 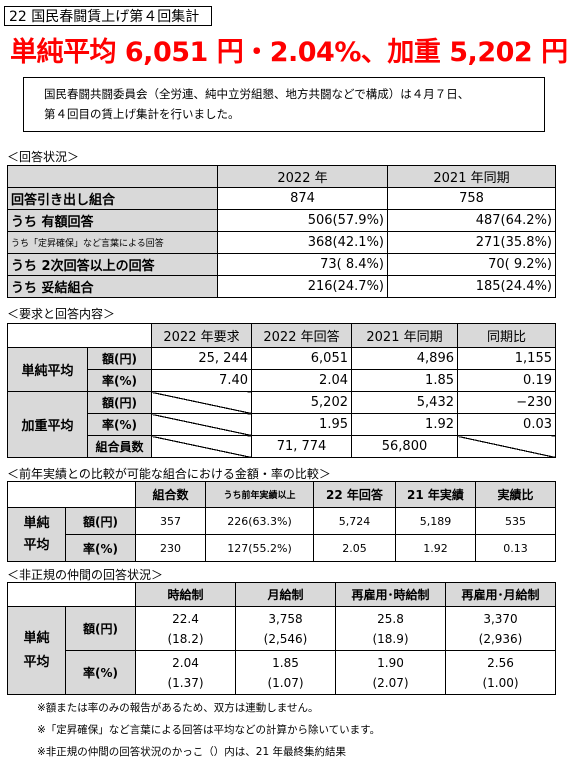 What do you see at coordinates (500, 594) in the screenshot?
I see `header-cell: 再雇用･月給制` at bounding box center [500, 594].